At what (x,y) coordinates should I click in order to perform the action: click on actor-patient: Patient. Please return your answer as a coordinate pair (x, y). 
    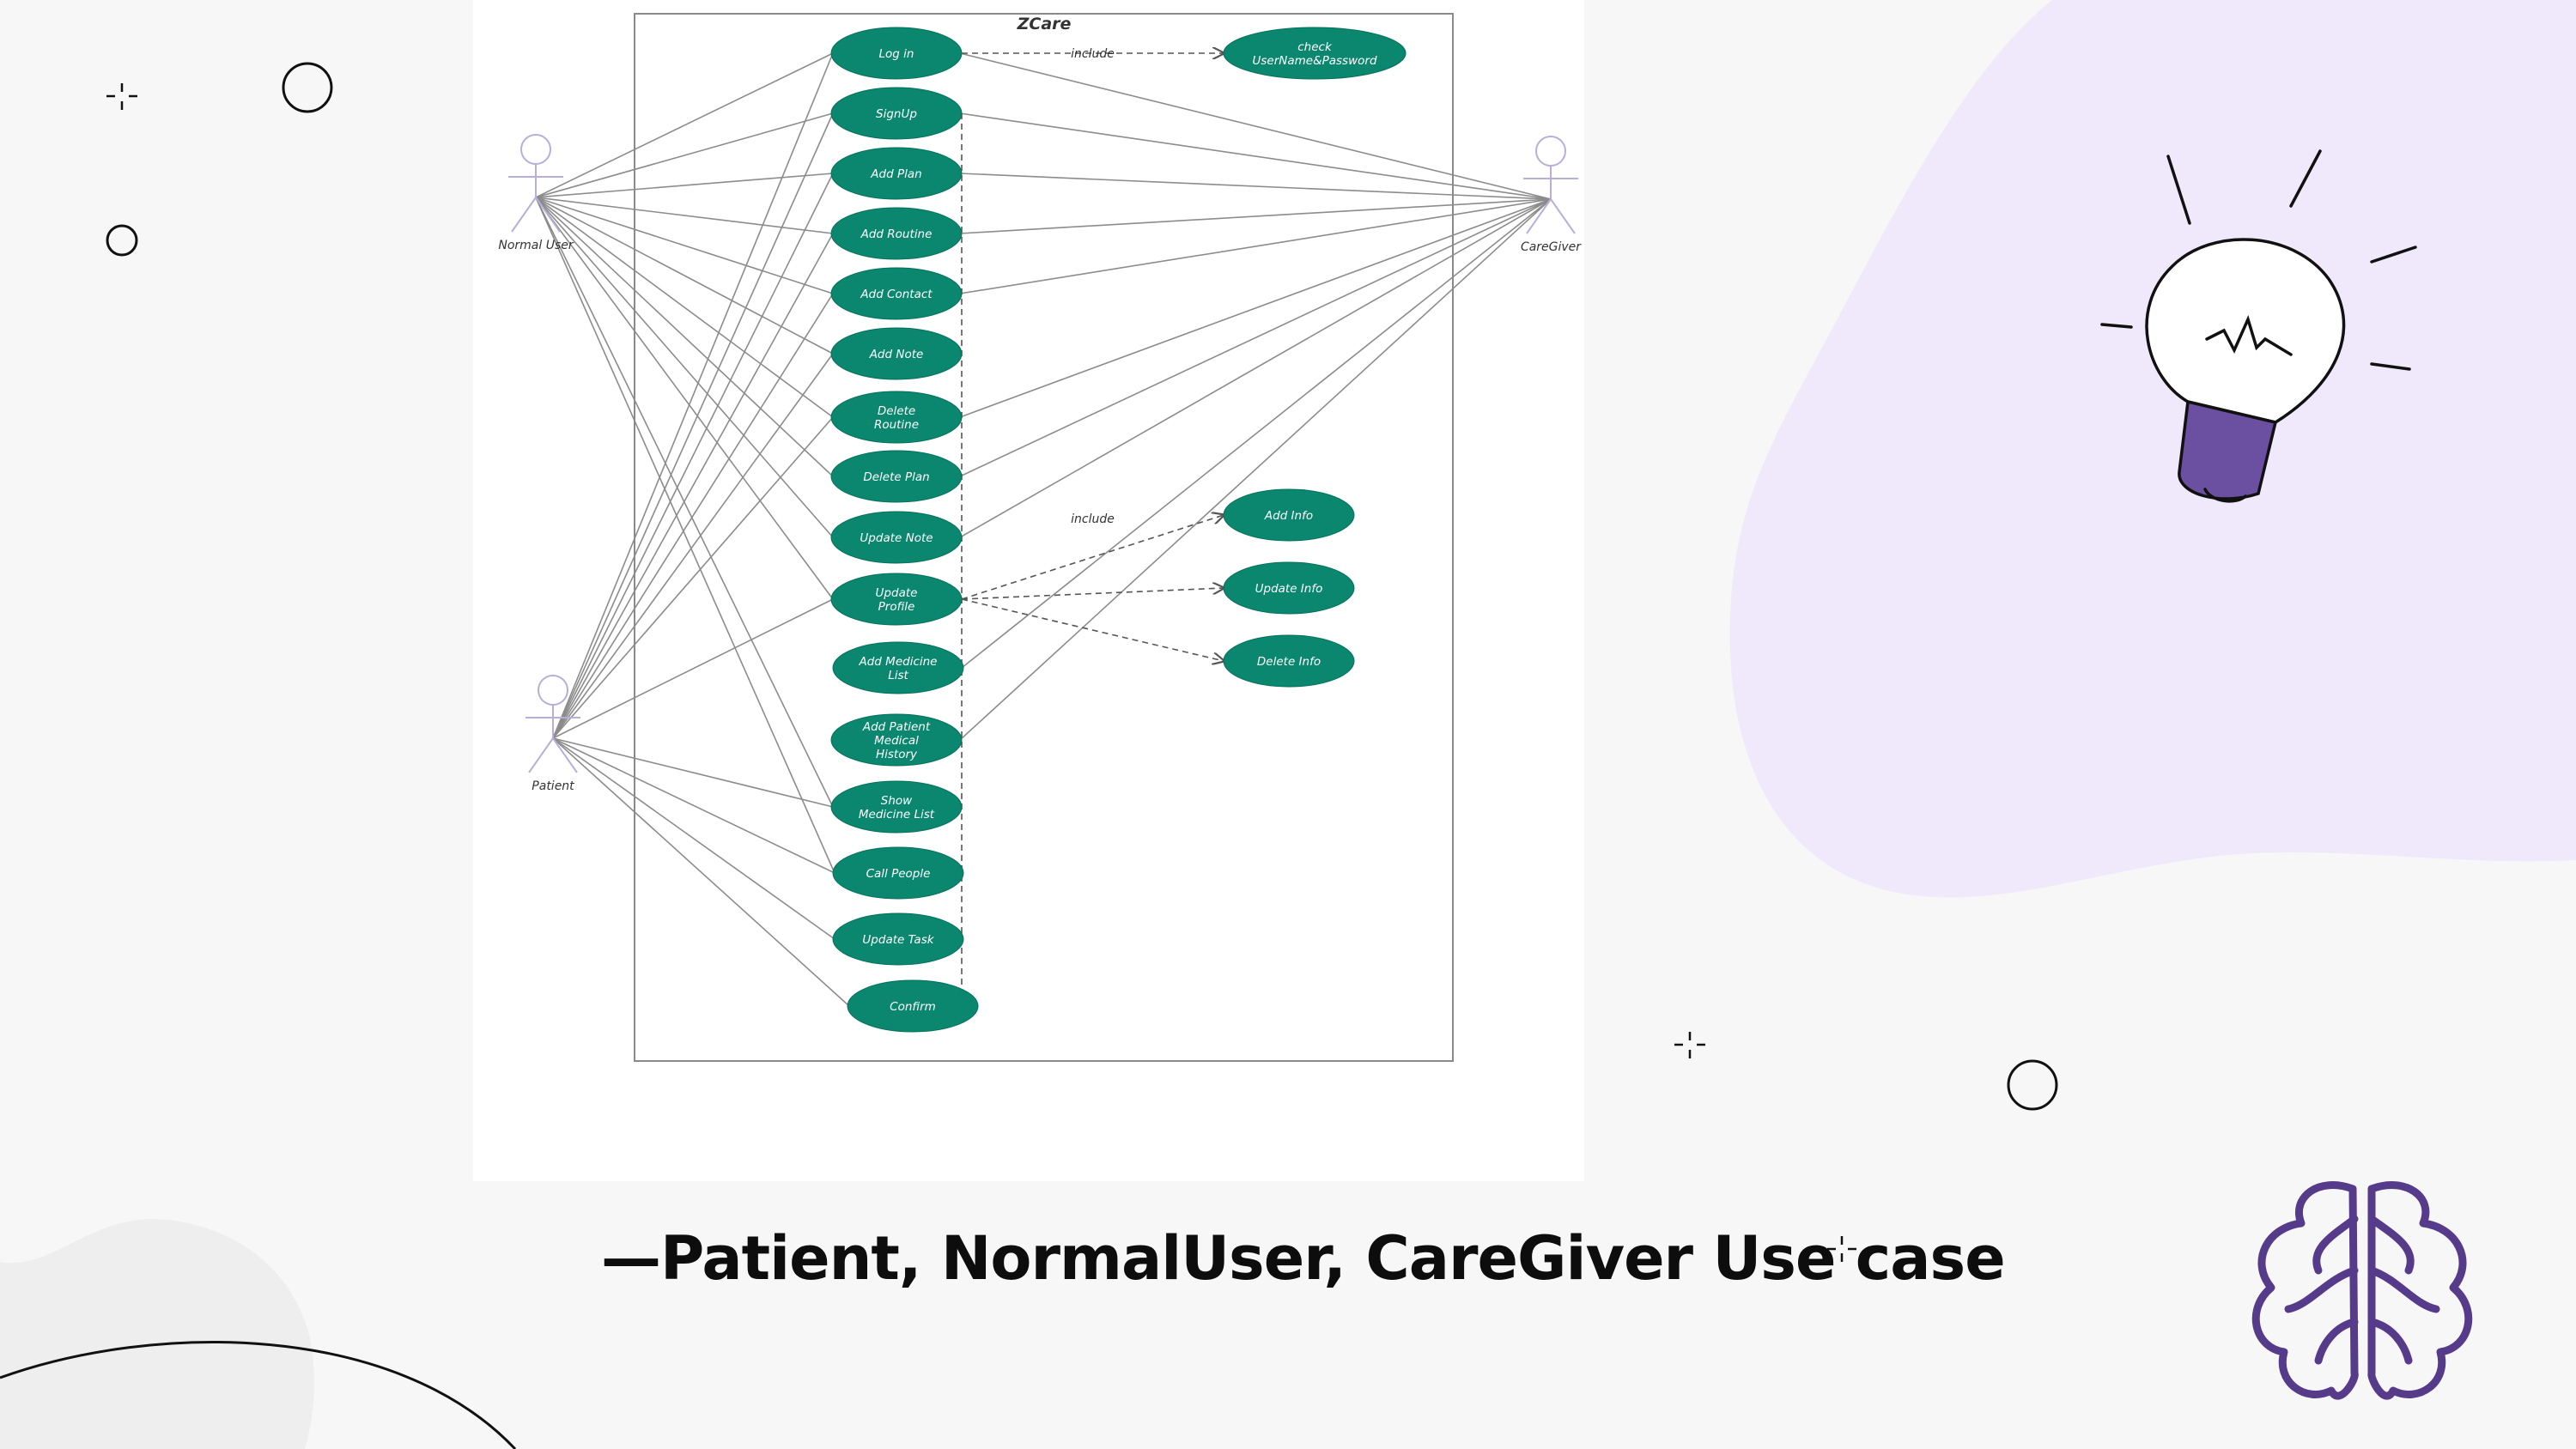
    Looking at the image, I should click on (553, 734).